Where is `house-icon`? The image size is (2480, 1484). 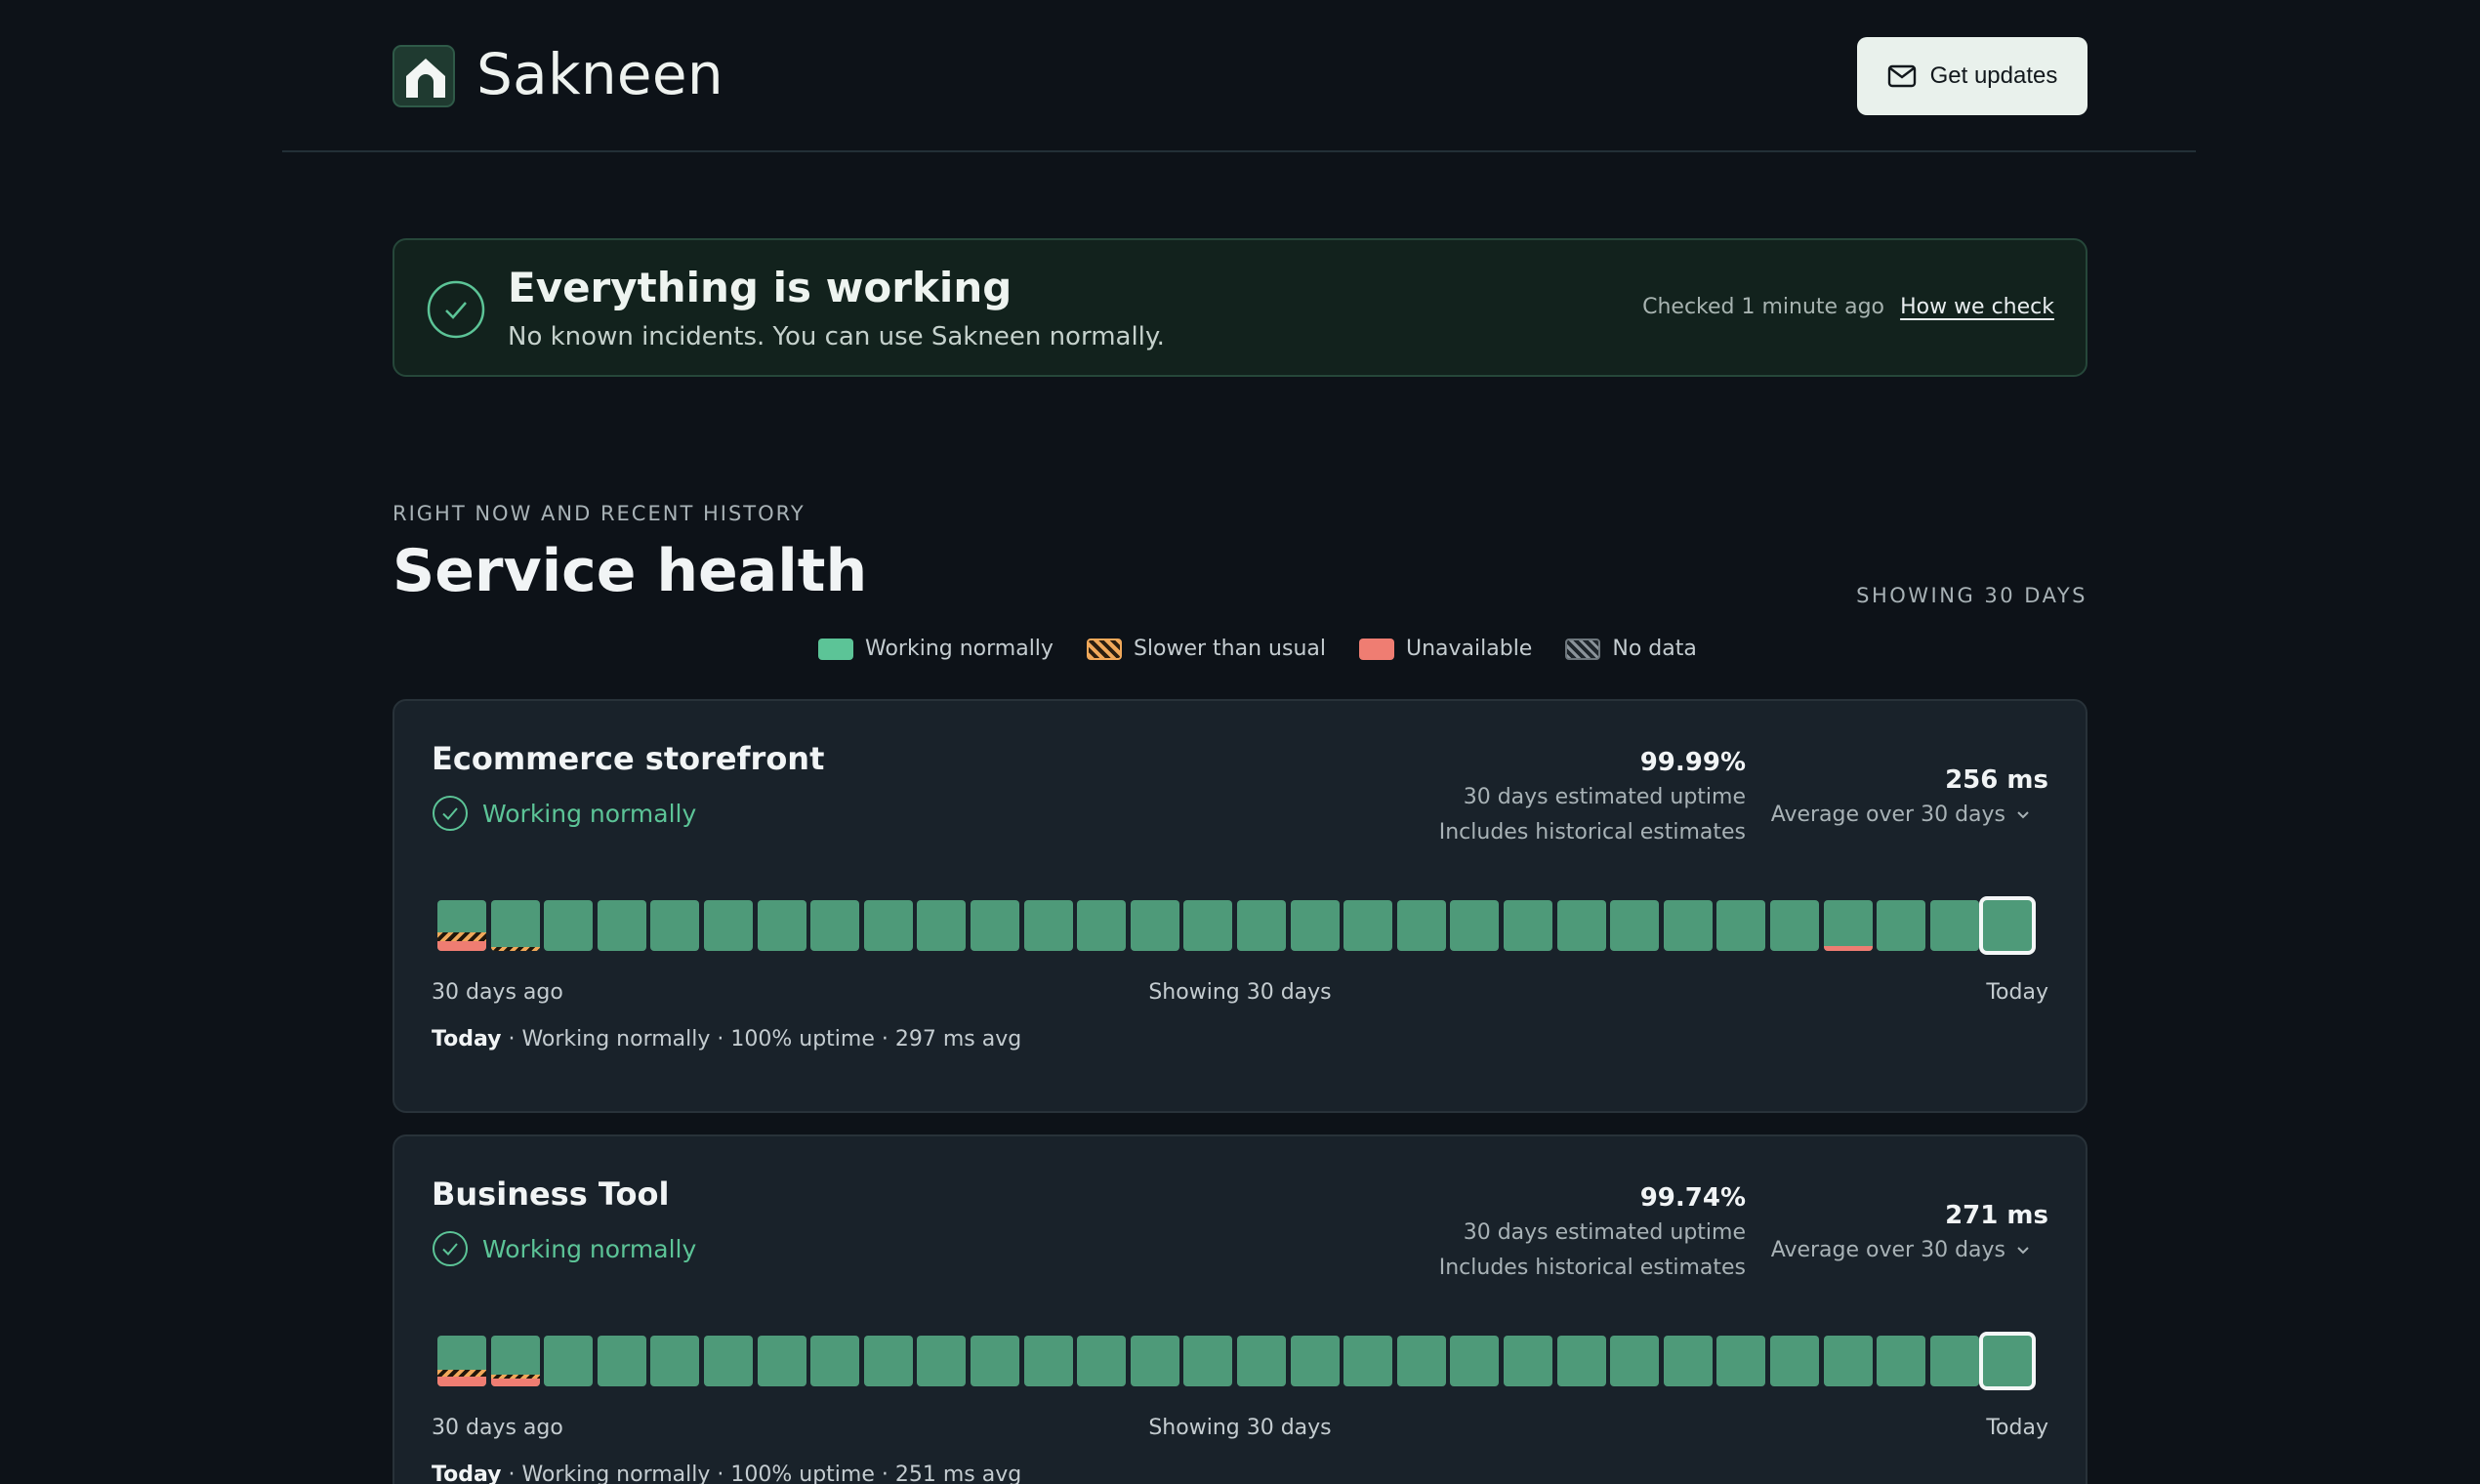 house-icon is located at coordinates (424, 76).